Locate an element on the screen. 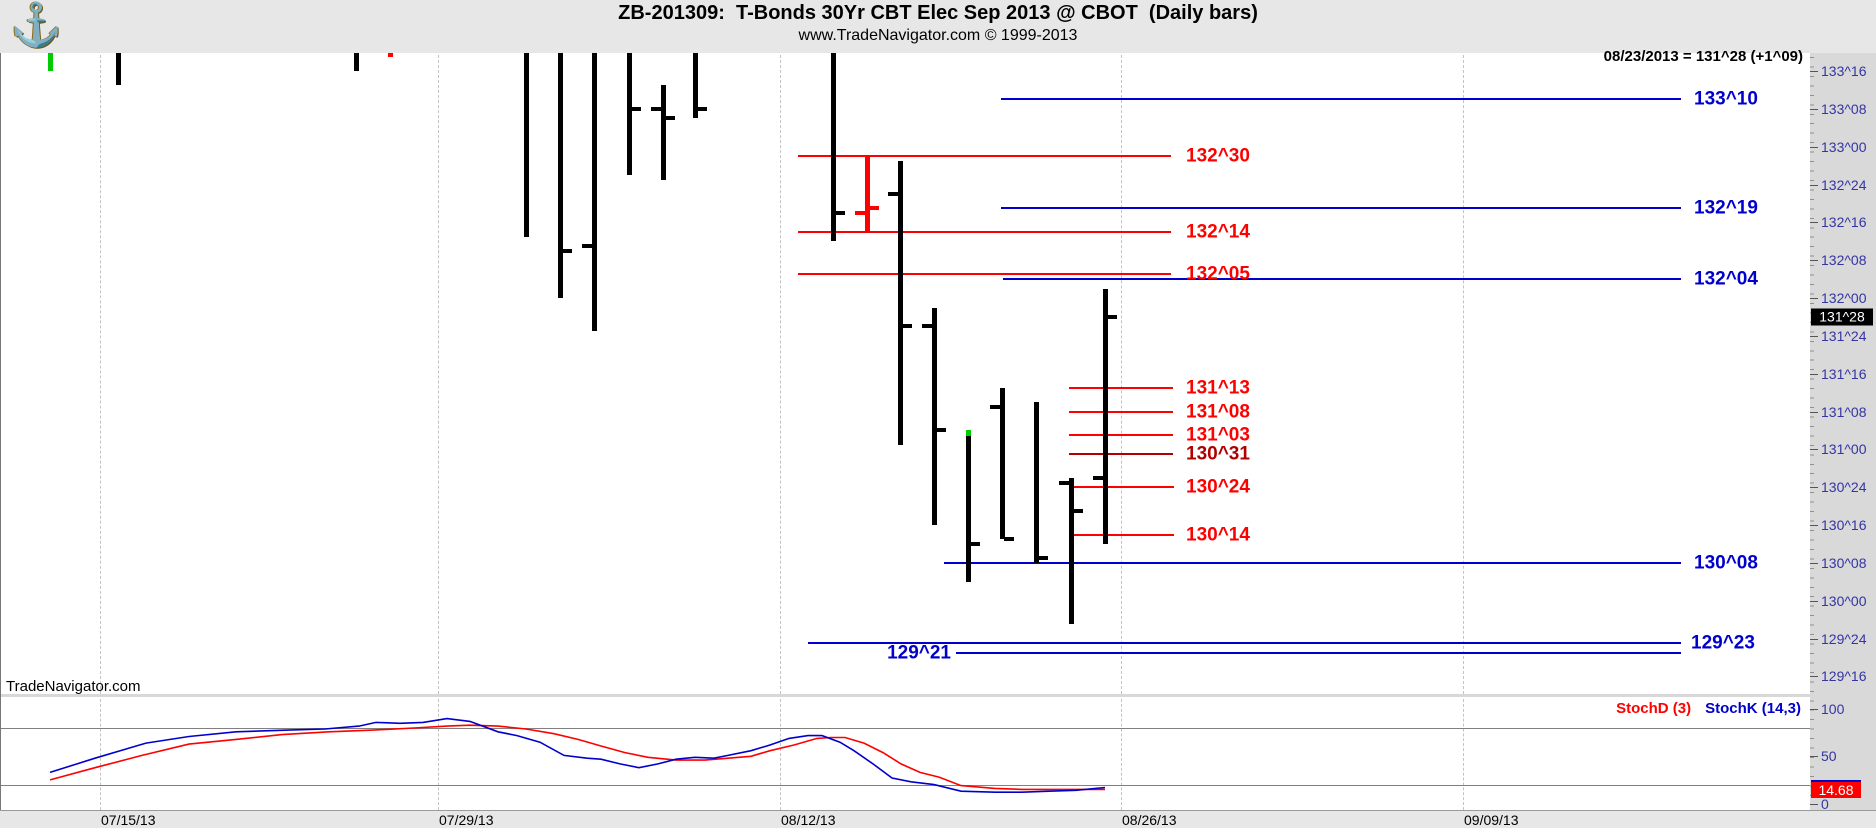 Image resolution: width=1876 pixels, height=828 pixels. date-label: 08/12/13 is located at coordinates (808, 820).